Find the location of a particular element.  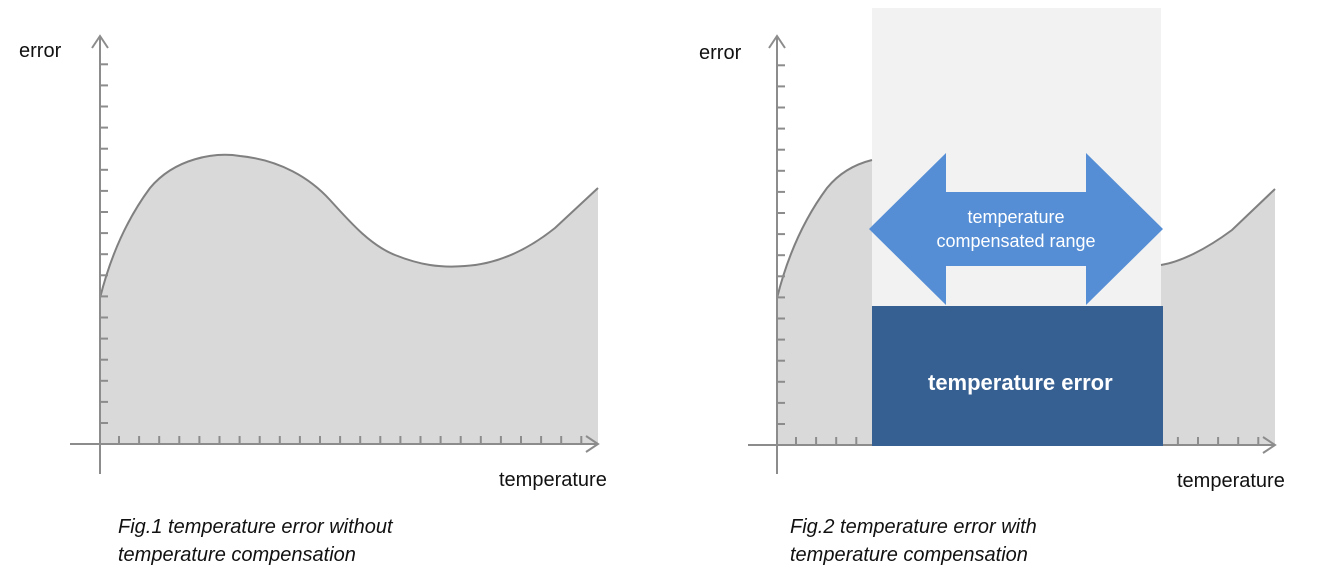

fig1-y-axis-label: error is located at coordinates (40, 51).